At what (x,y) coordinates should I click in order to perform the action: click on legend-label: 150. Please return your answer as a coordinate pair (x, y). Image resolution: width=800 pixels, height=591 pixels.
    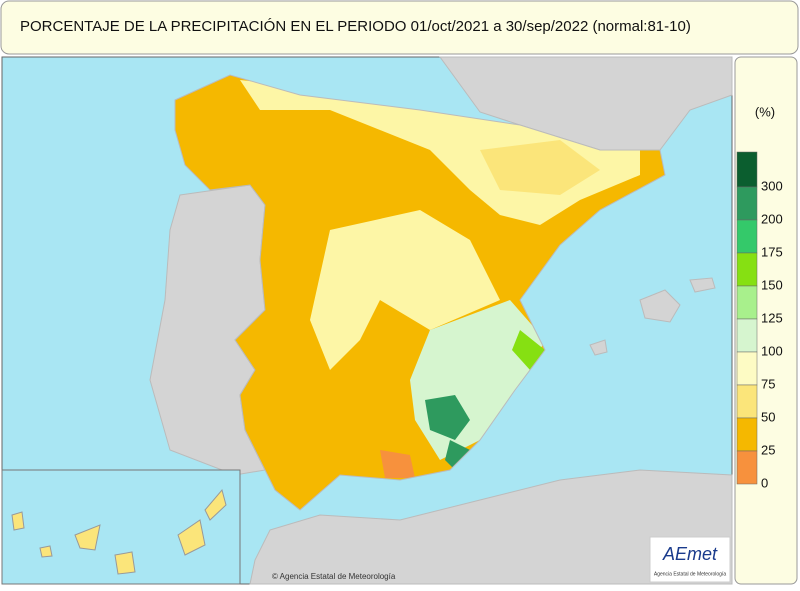
    Looking at the image, I should click on (772, 284).